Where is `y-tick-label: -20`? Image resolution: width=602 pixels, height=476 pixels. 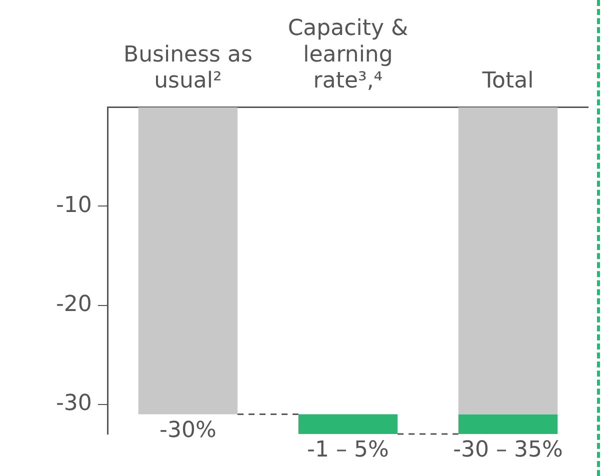 y-tick-label: -20 is located at coordinates (74, 304).